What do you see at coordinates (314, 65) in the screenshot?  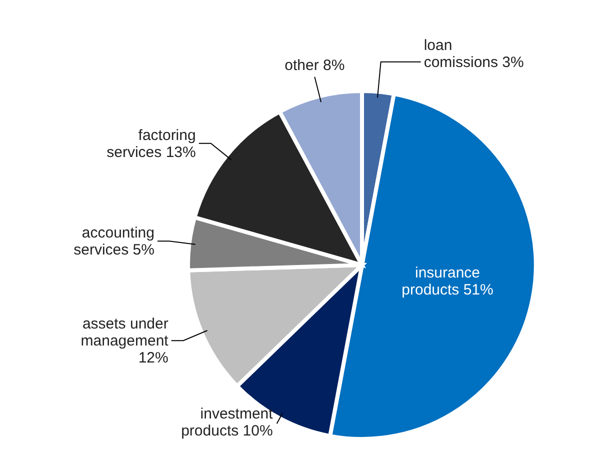 I see `slice-label: other 8%` at bounding box center [314, 65].